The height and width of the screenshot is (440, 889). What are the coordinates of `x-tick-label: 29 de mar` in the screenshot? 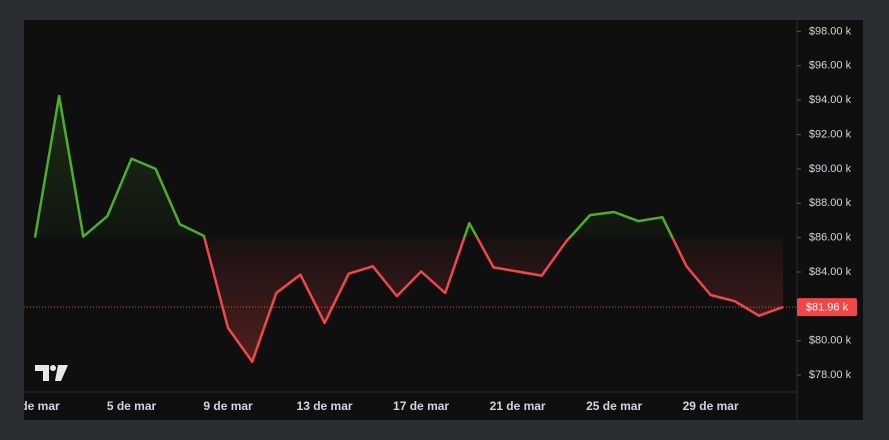 It's located at (711, 406).